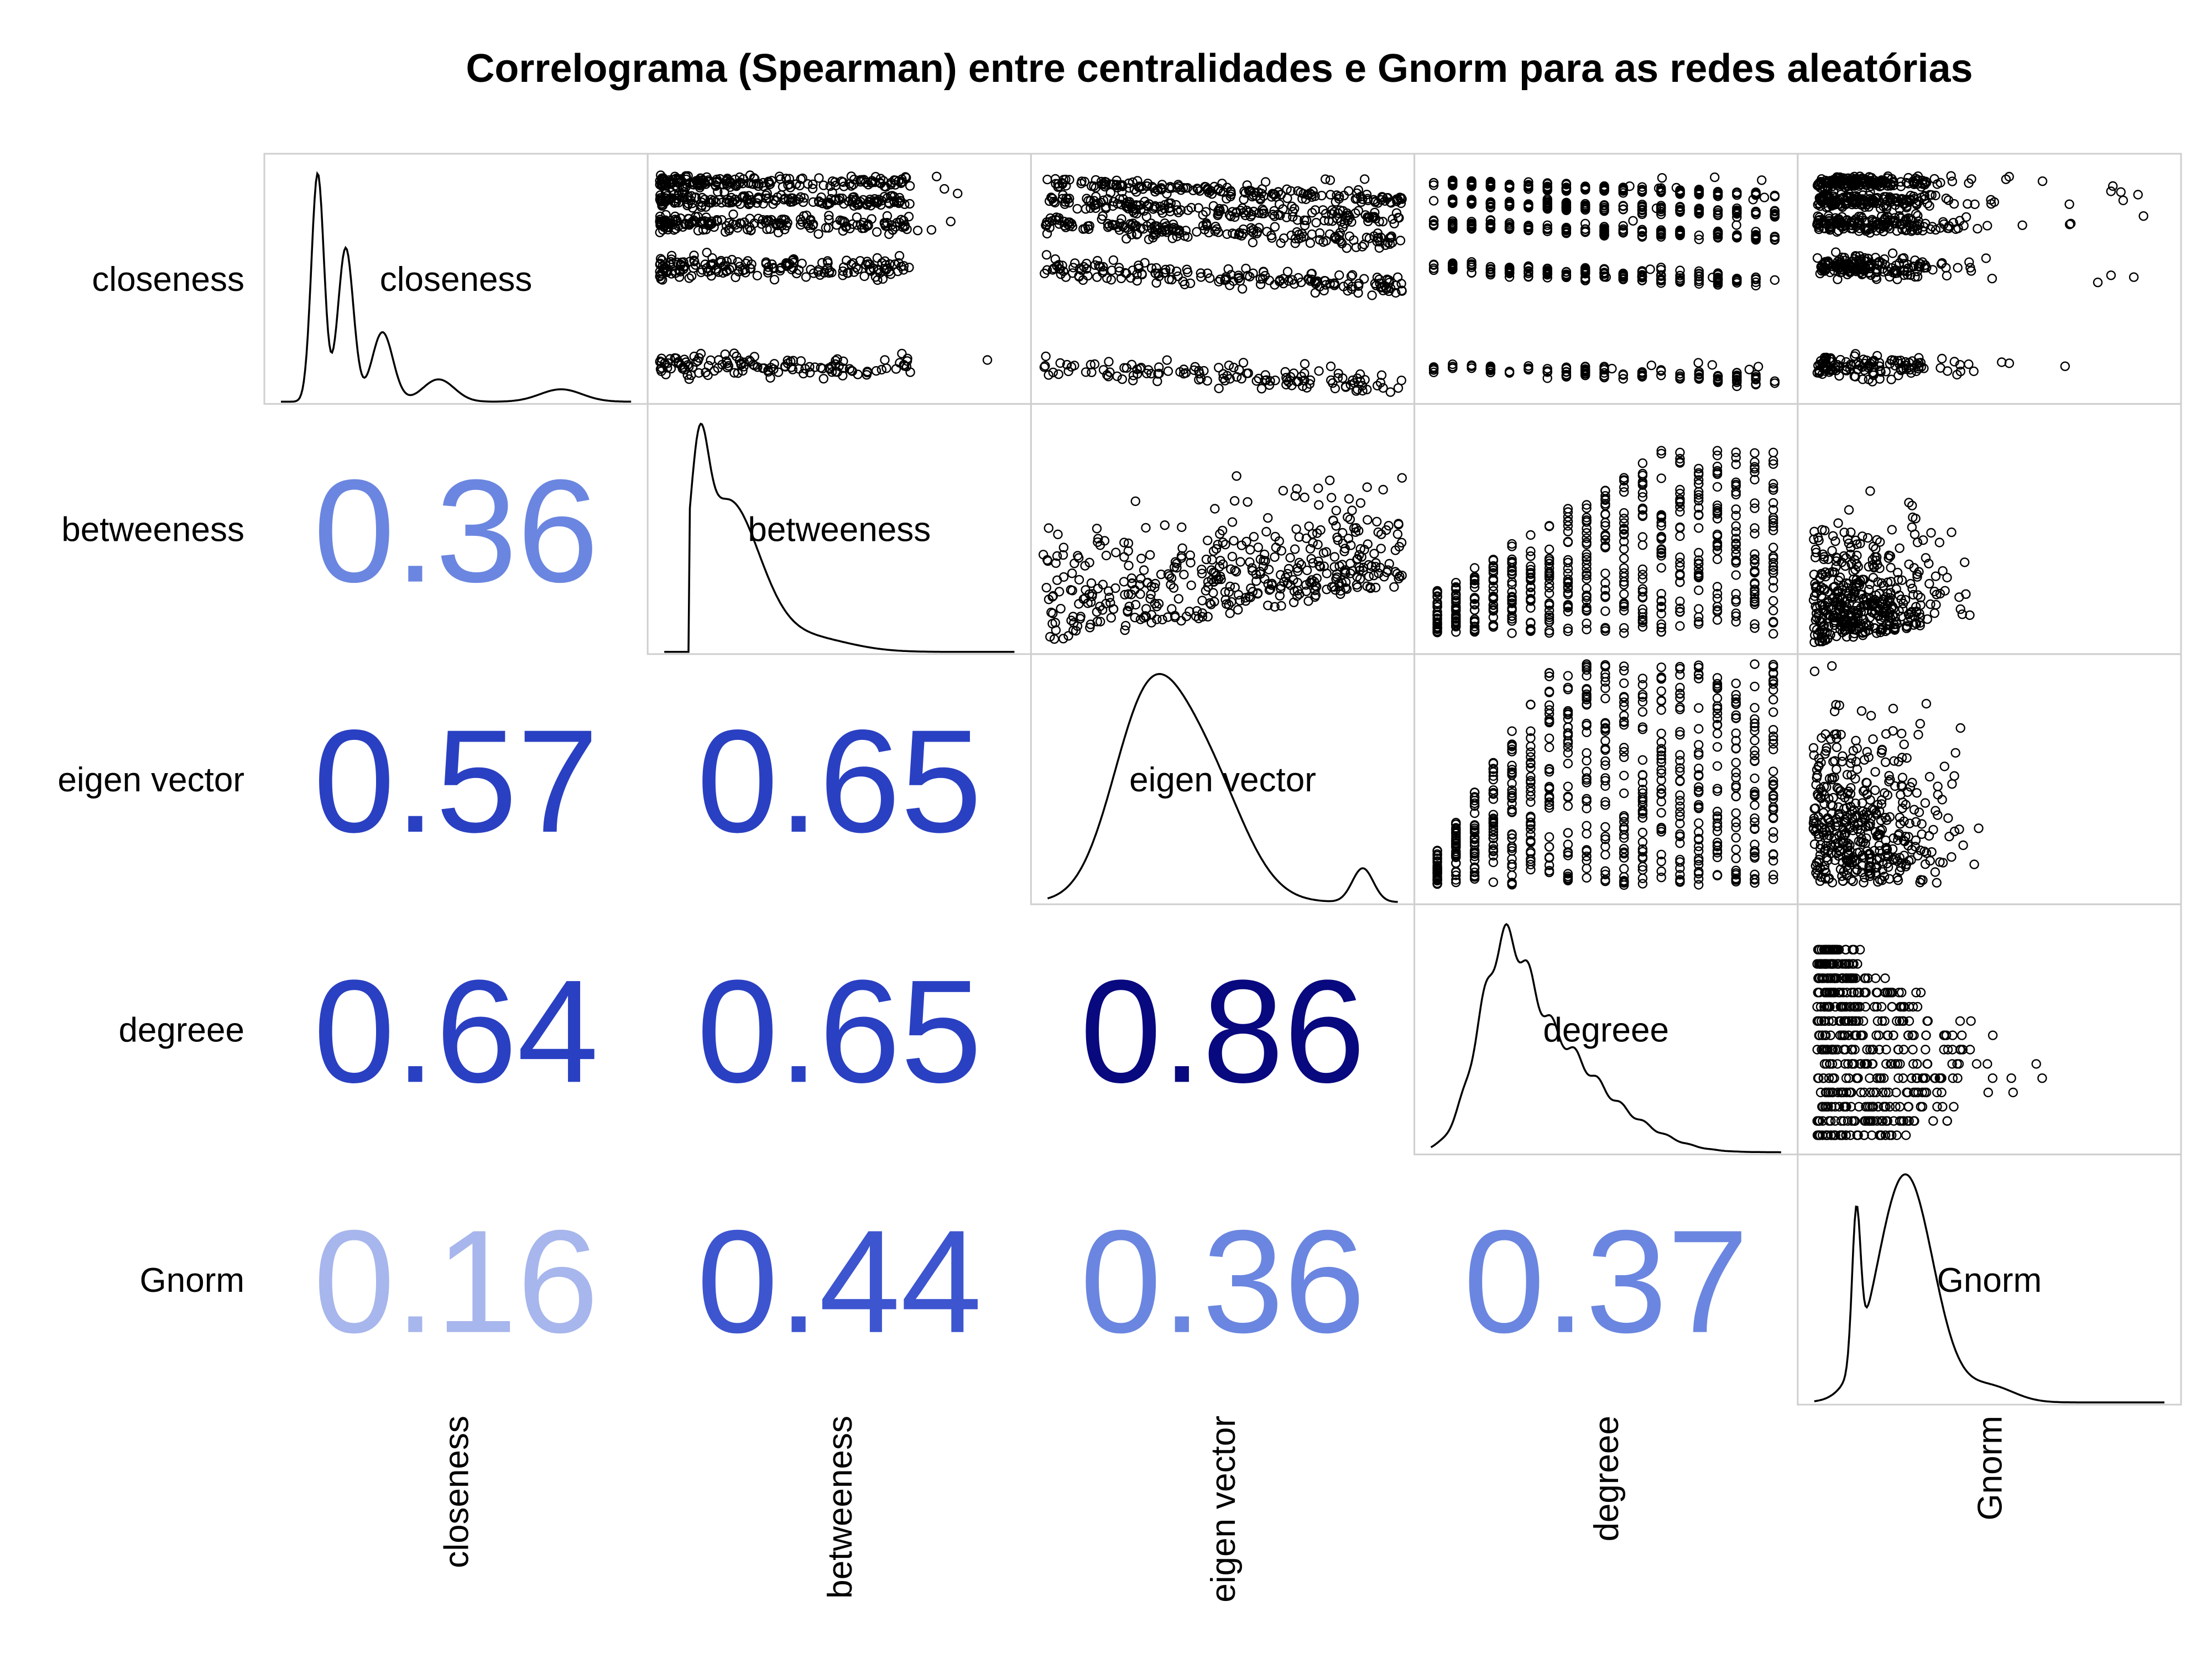 This screenshot has width=2212, height=1659. Describe the element at coordinates (1607, 1479) in the screenshot. I see `column-label-degreee: degreee` at that location.